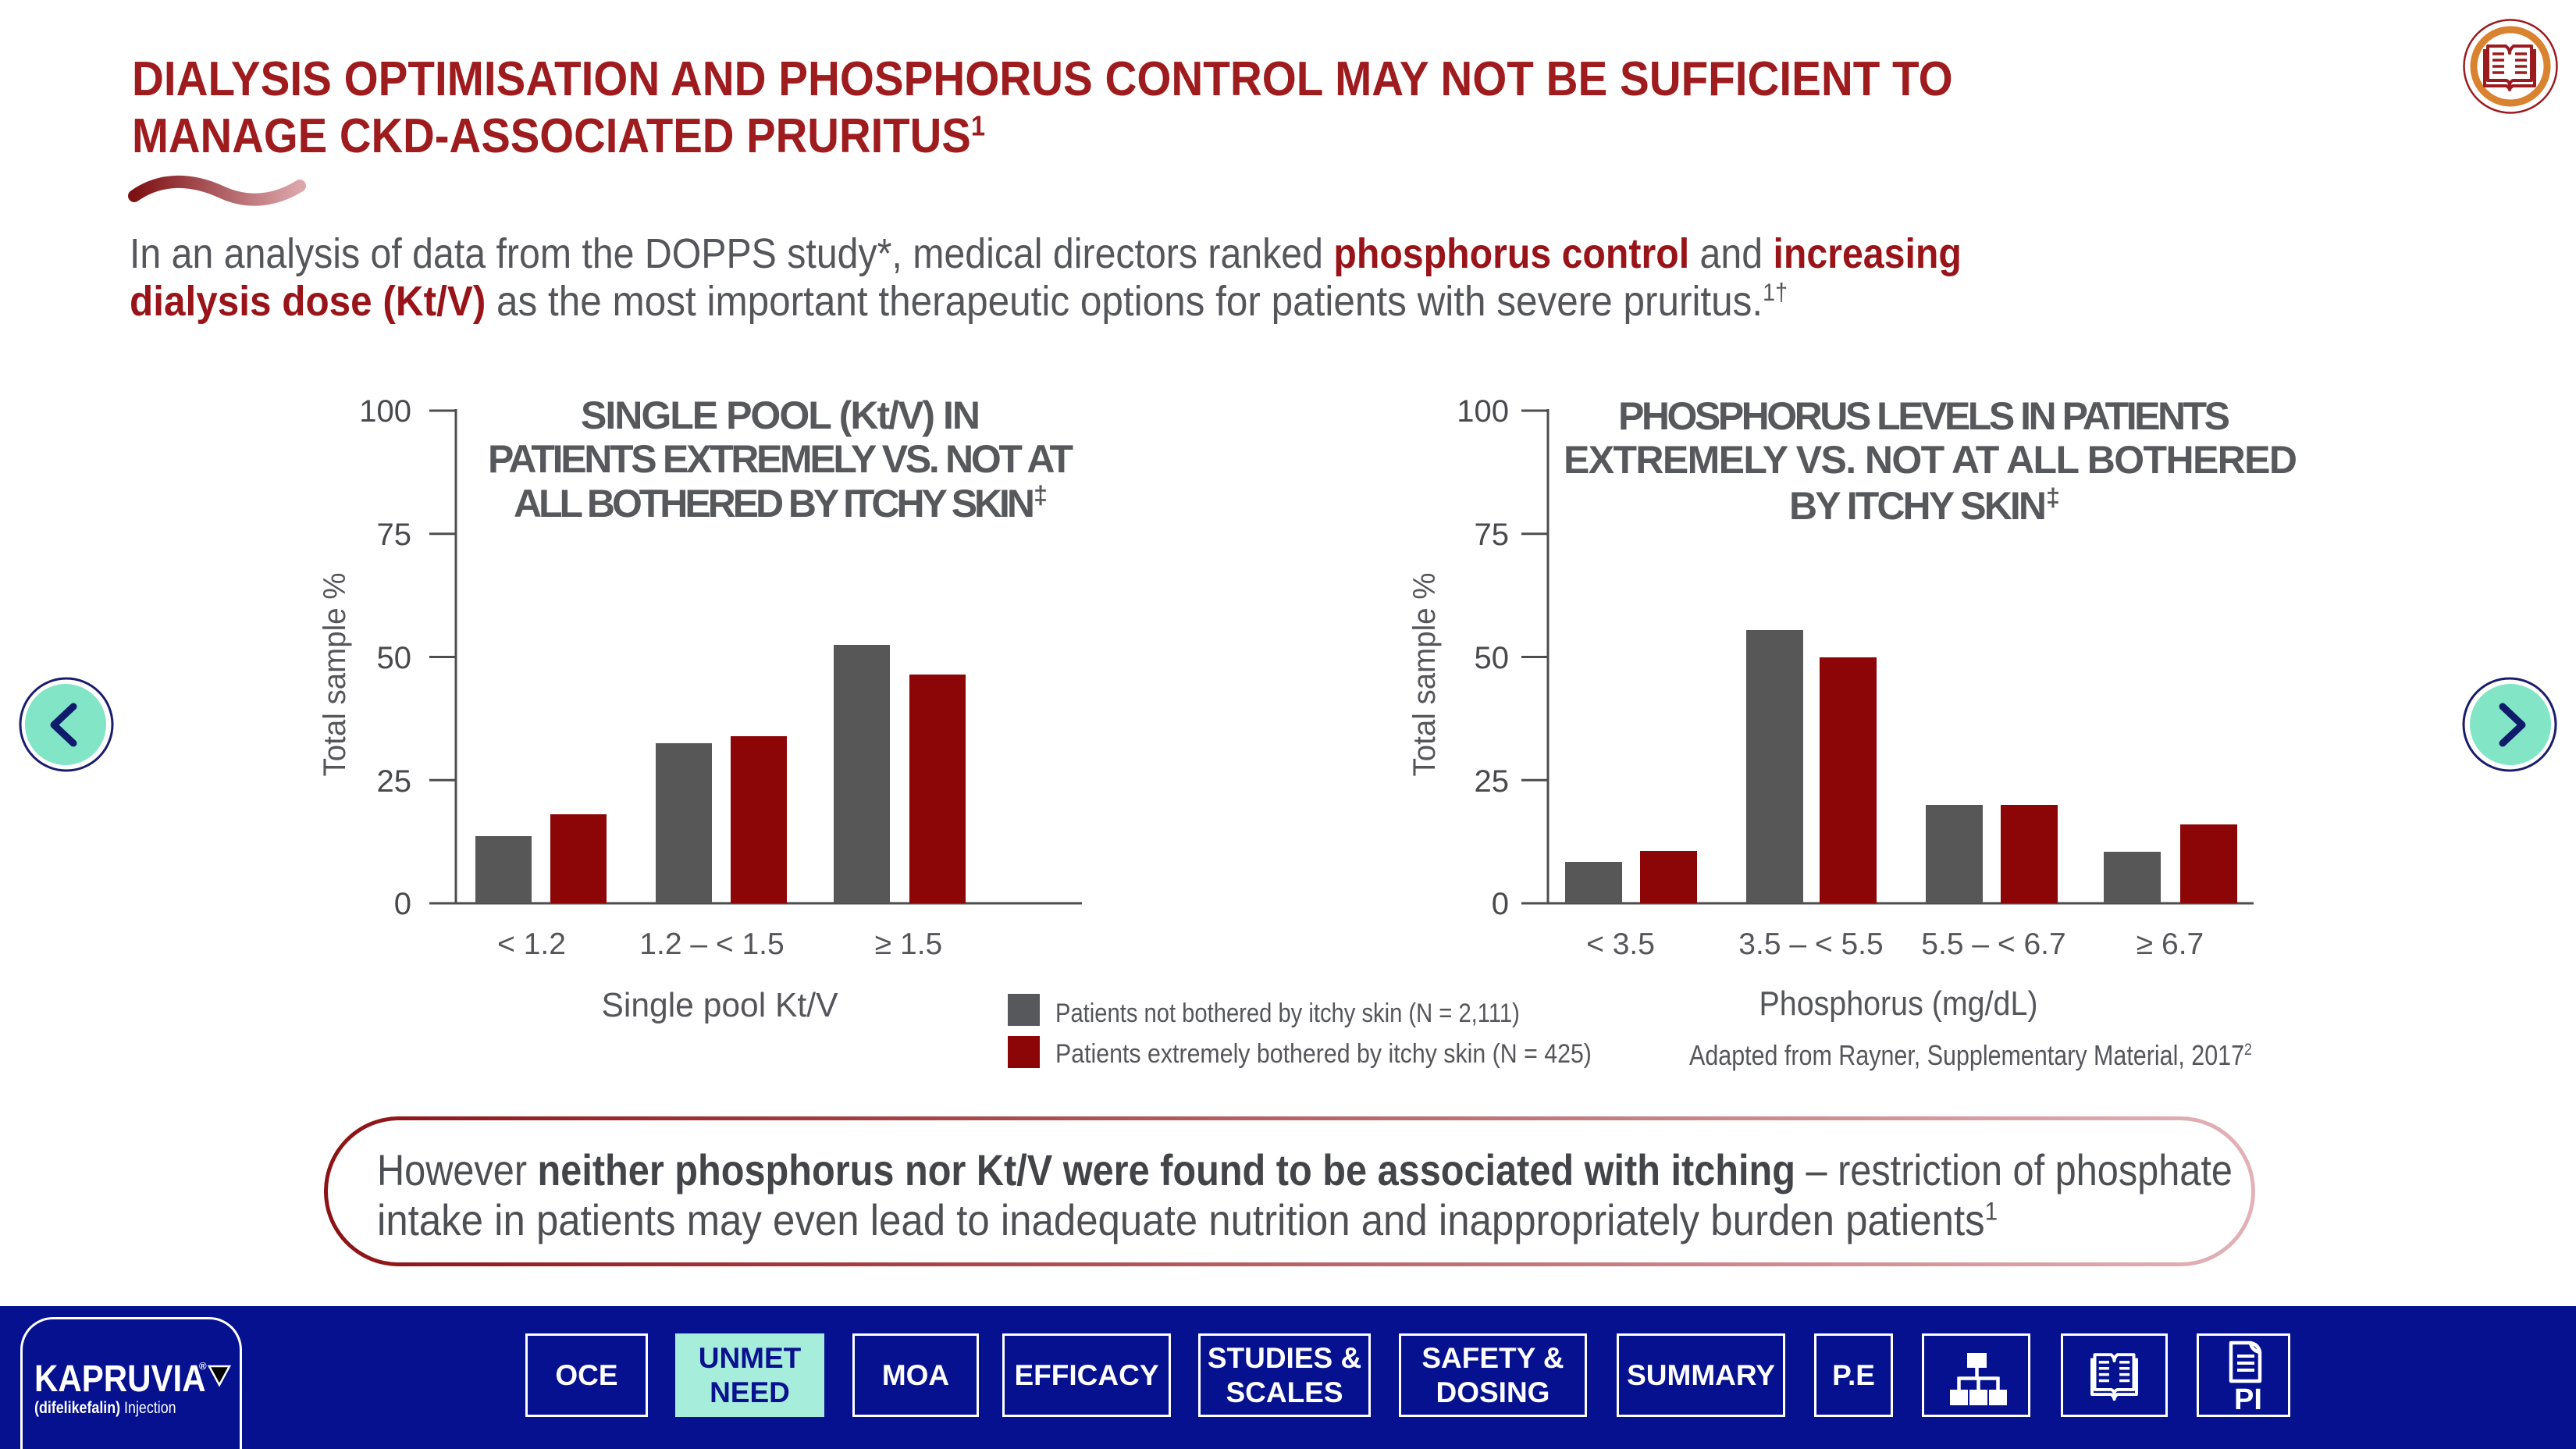 The image size is (2576, 1449). Describe the element at coordinates (720, 1005) in the screenshot. I see `svg-text: Single pool Kt/V` at that location.